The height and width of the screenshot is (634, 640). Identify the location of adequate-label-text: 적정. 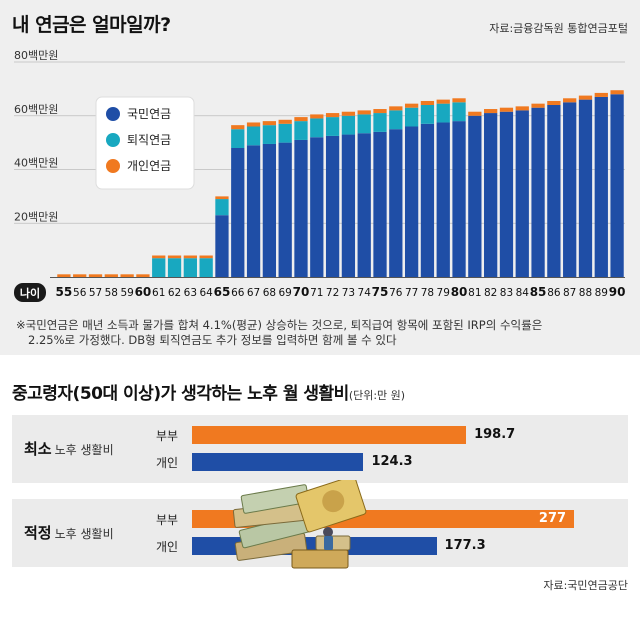
(38, 533).